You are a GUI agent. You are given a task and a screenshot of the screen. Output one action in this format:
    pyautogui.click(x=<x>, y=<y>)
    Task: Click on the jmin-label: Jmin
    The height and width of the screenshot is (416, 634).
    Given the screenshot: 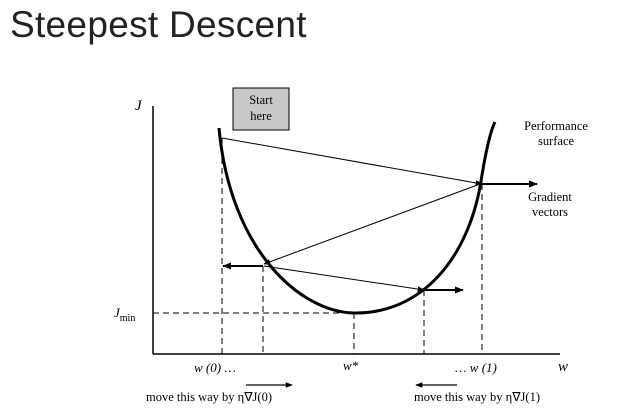 What is the action you would take?
    pyautogui.click(x=124, y=314)
    